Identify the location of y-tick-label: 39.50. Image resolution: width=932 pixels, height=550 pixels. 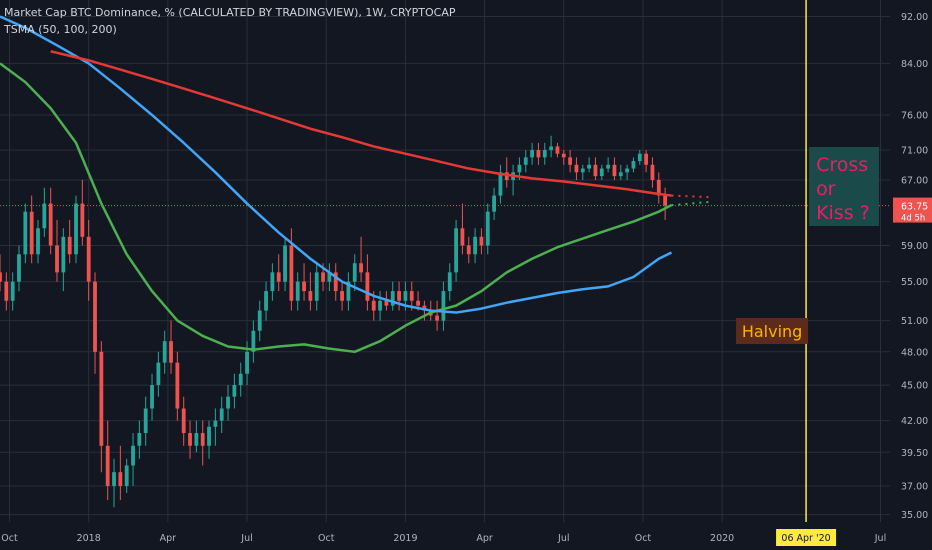
(914, 453).